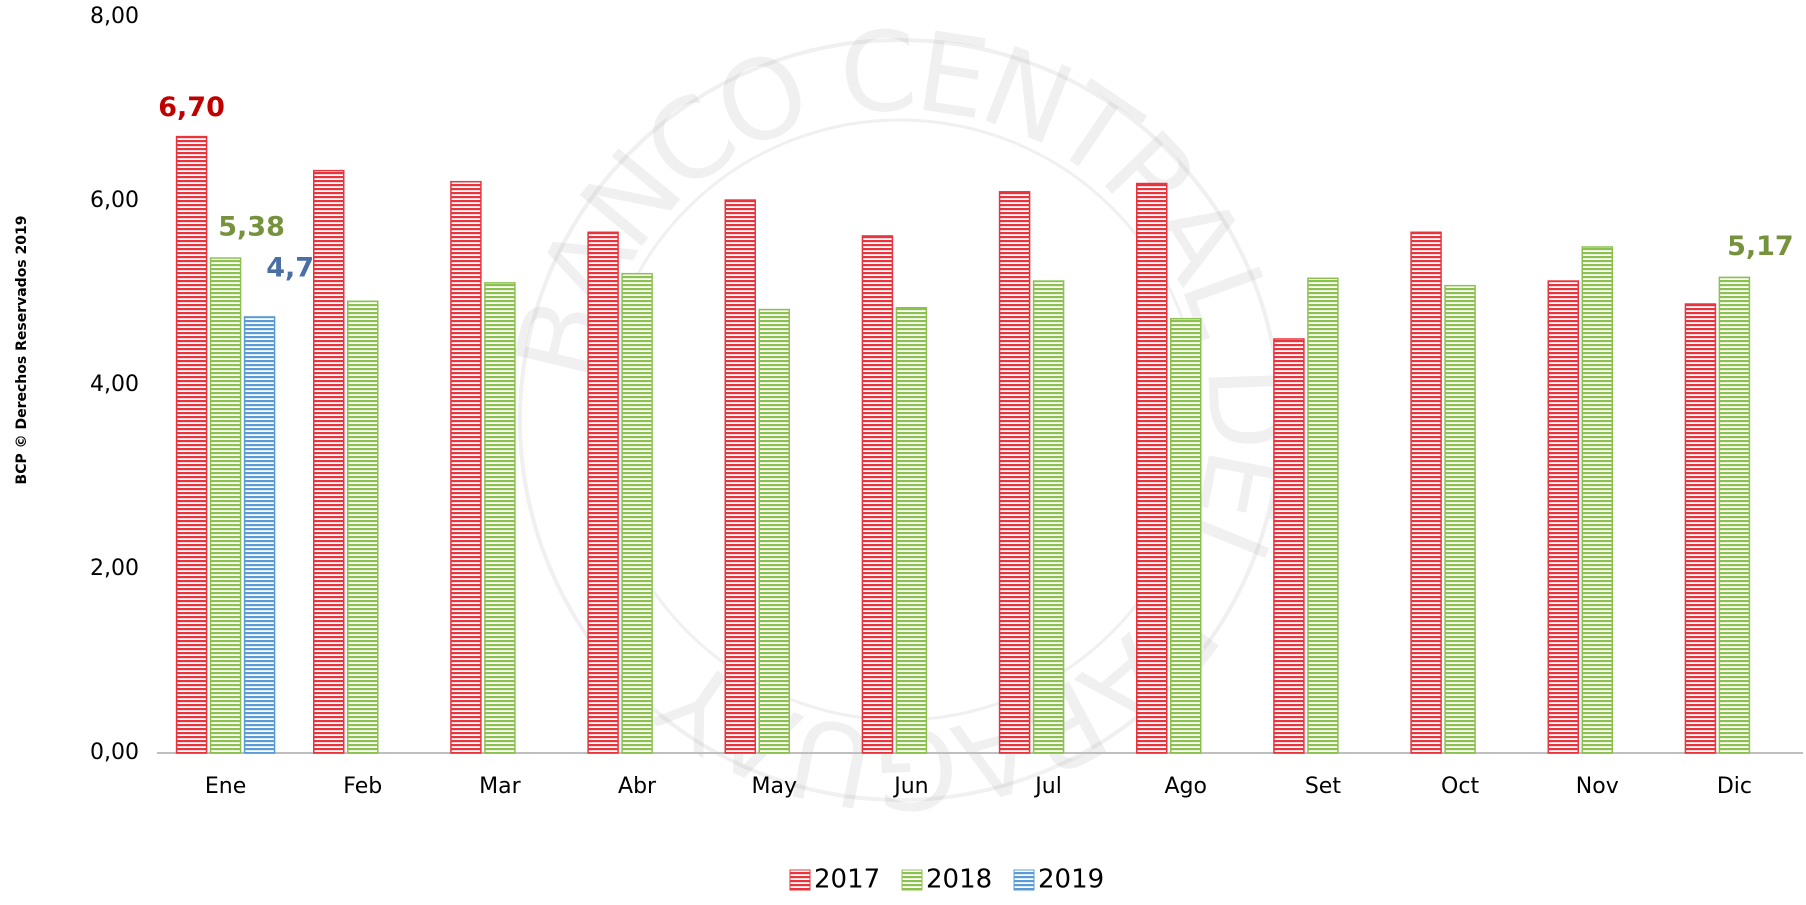 The width and height of the screenshot is (1806, 905). I want to click on x-tick-label: Dic, so click(1734, 786).